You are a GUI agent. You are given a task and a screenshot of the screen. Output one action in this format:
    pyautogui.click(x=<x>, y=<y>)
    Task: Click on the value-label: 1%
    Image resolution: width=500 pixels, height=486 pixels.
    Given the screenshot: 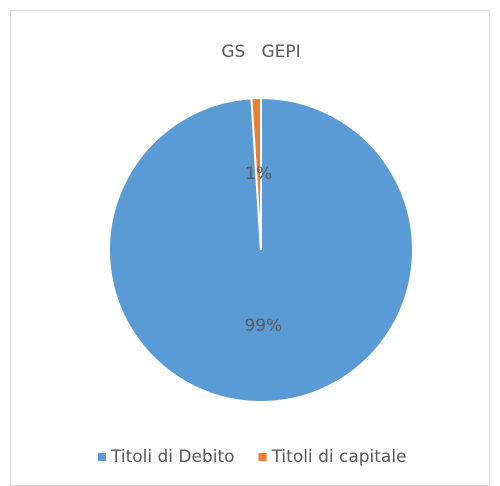 What is the action you would take?
    pyautogui.click(x=258, y=174)
    